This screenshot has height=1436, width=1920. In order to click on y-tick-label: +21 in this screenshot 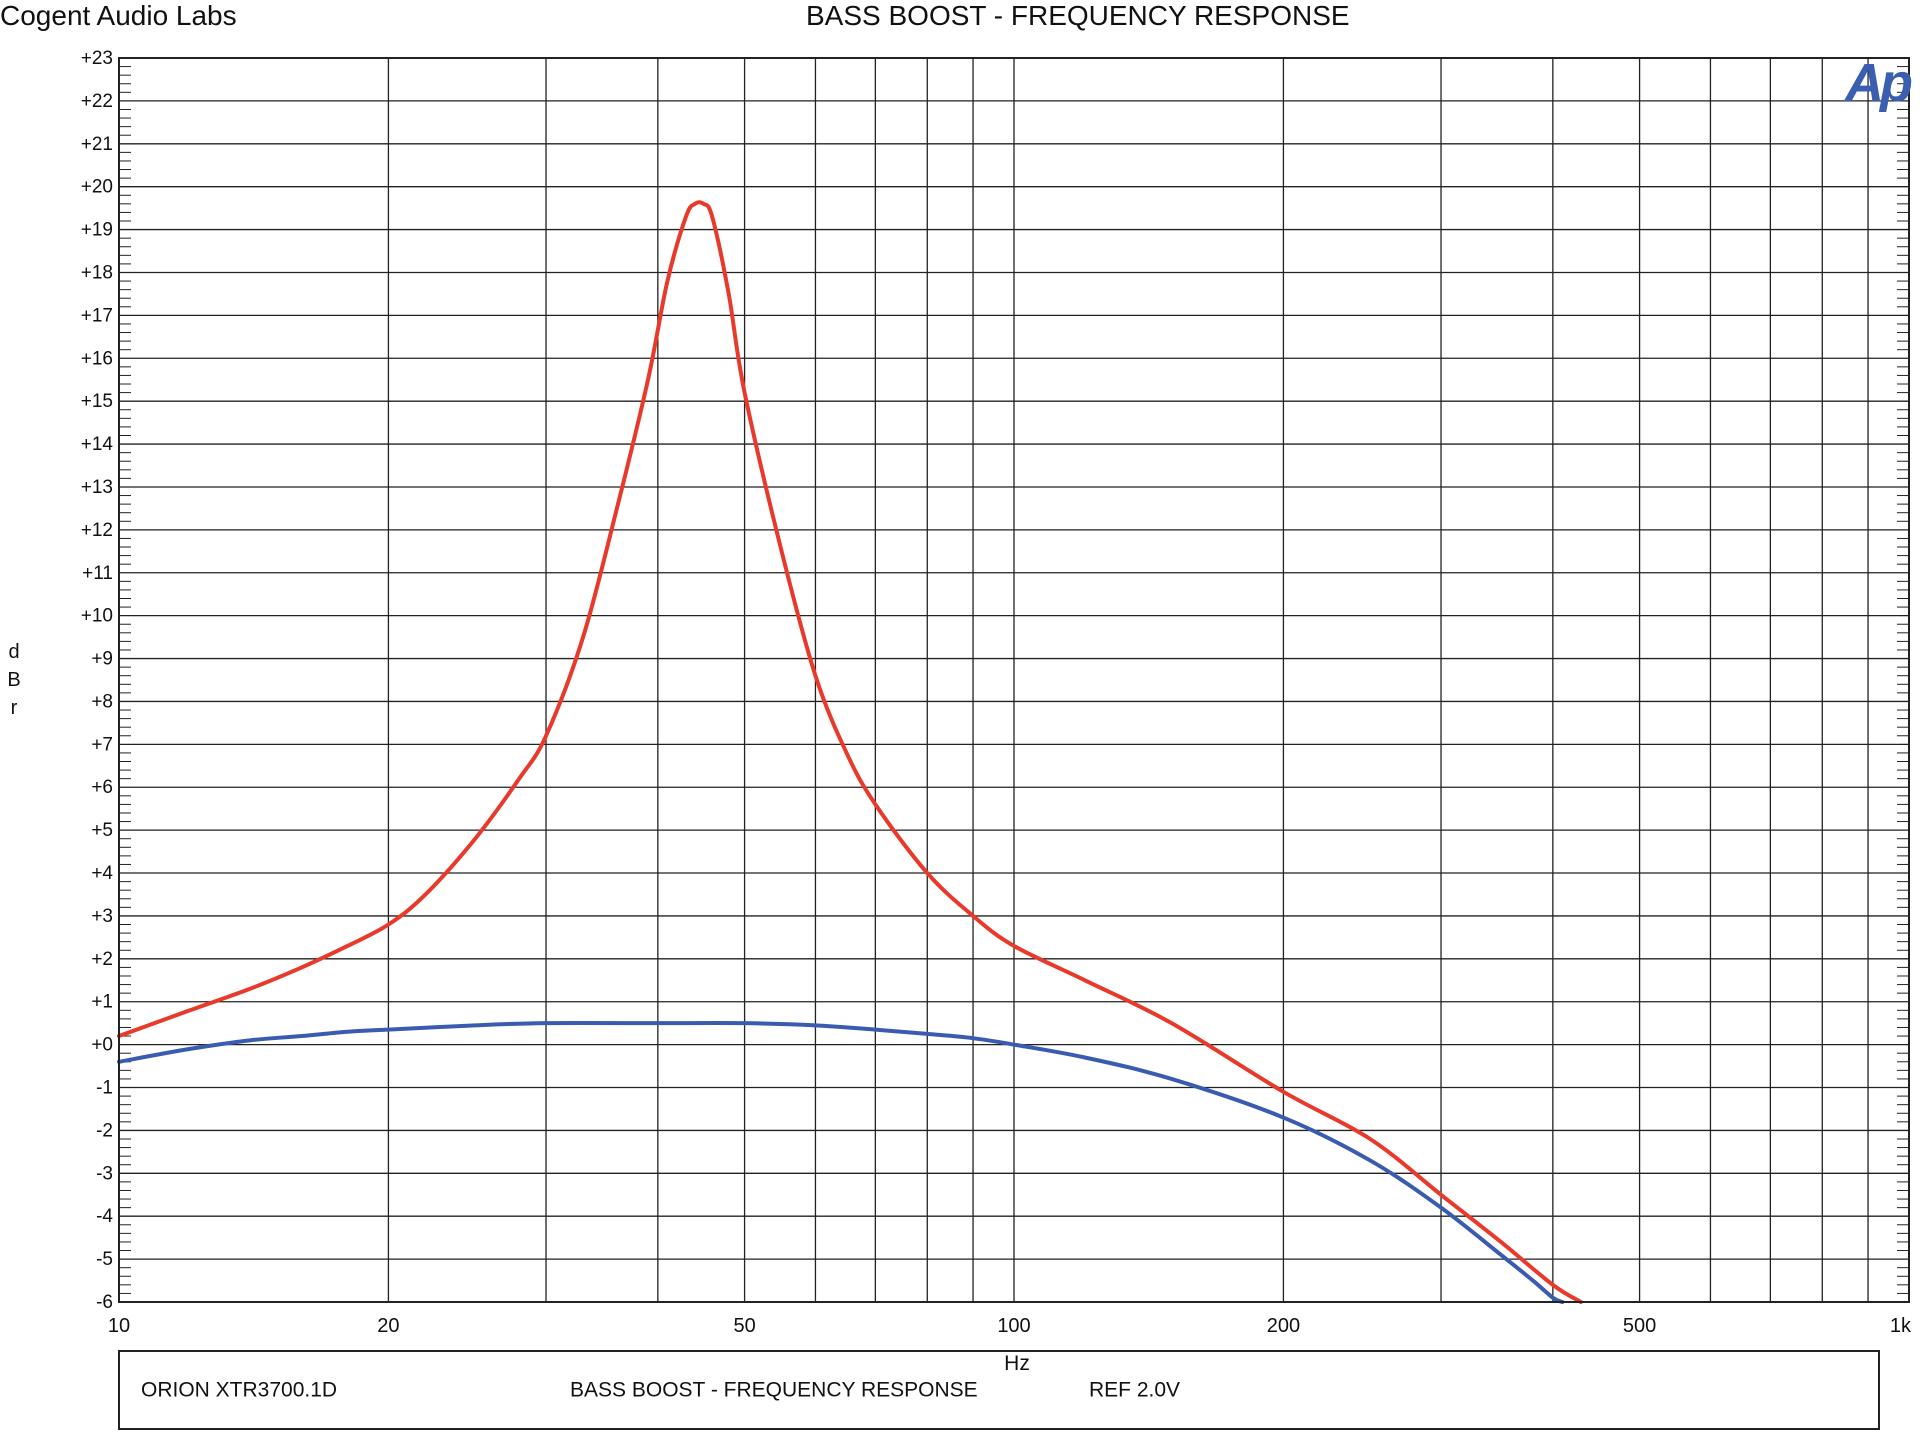, I will do `click(97, 144)`.